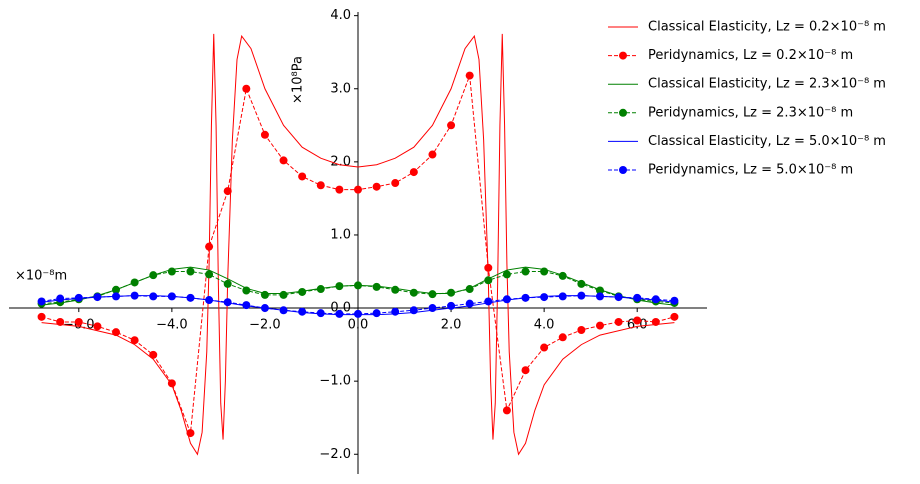 This screenshot has height=484, width=920. I want to click on legend-label: Peridynamics, Lz = 5.0×10⁻⁸ m, so click(750, 170).